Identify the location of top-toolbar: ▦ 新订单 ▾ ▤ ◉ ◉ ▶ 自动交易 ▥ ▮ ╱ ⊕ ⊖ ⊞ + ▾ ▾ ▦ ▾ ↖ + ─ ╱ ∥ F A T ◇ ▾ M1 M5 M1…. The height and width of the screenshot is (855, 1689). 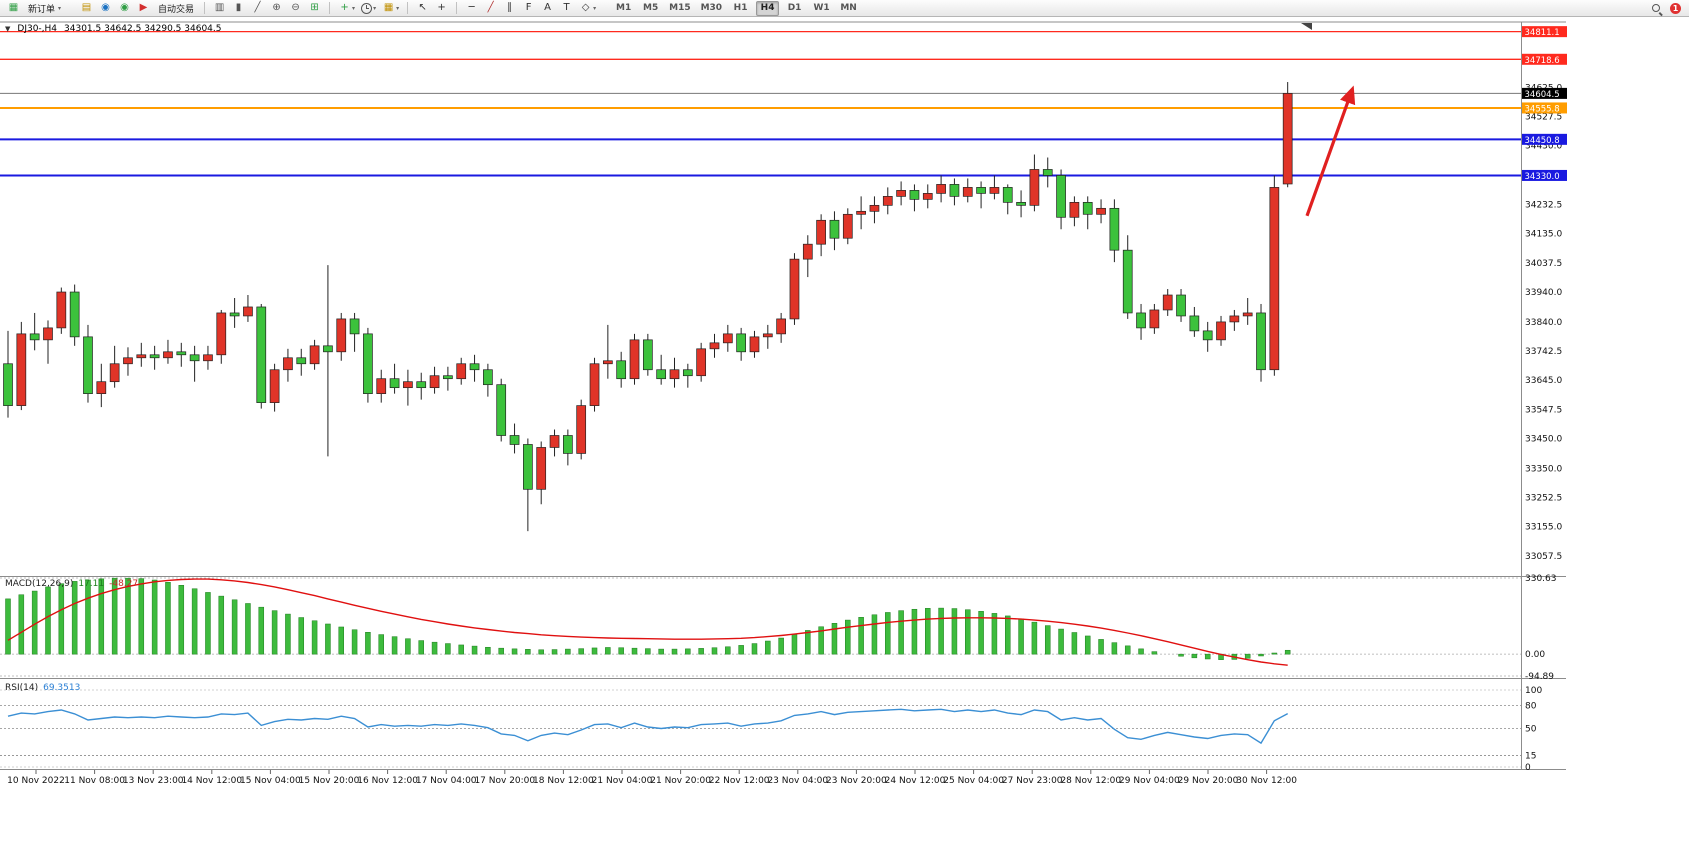
(844, 8).